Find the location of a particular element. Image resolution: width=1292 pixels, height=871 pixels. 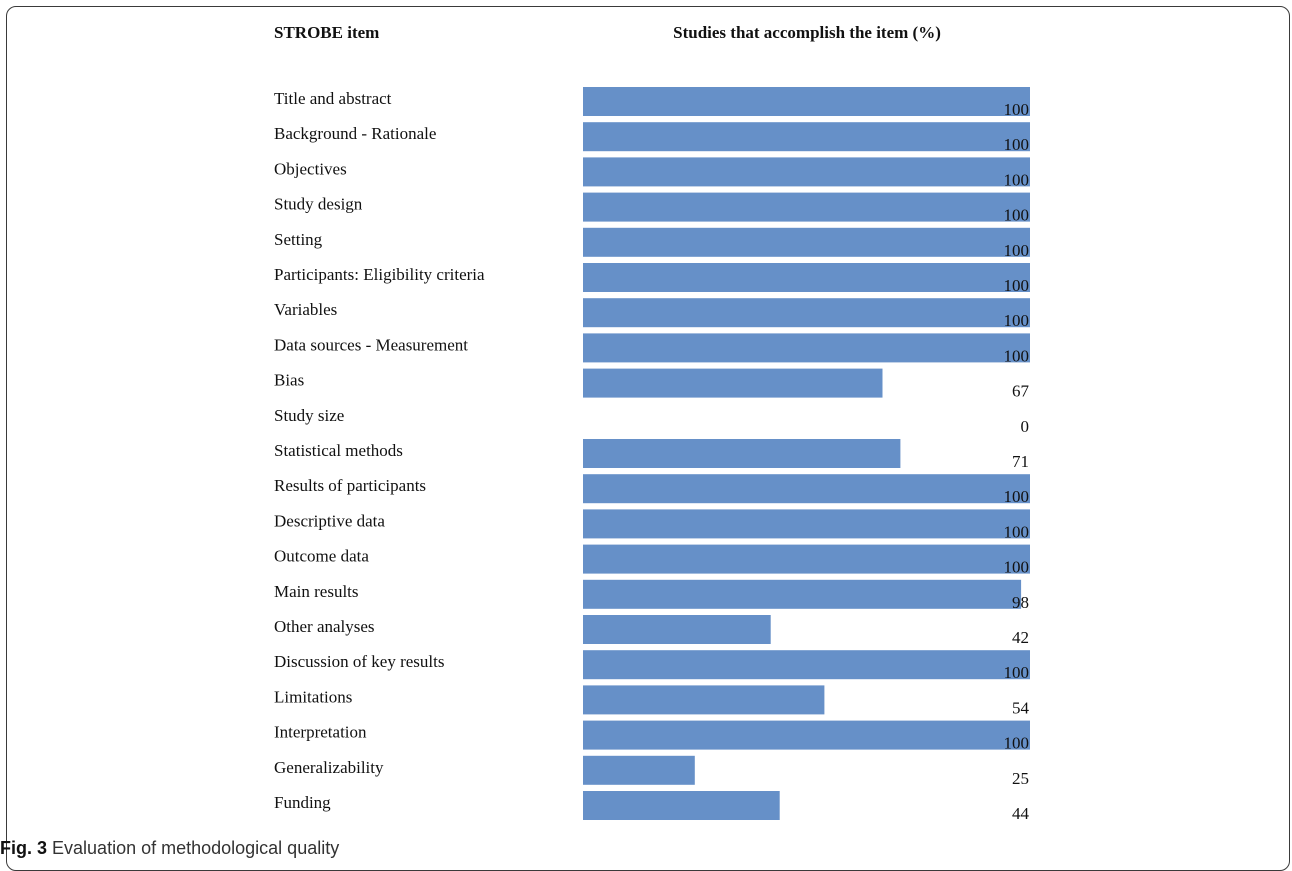

category-label: Setting is located at coordinates (298, 239).